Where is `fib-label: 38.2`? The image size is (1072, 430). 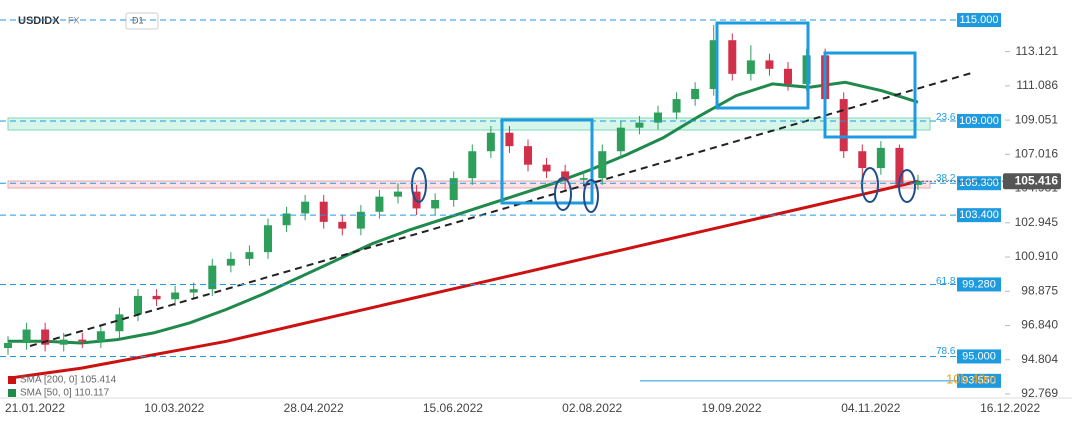
fib-label: 38.2 is located at coordinates (946, 178).